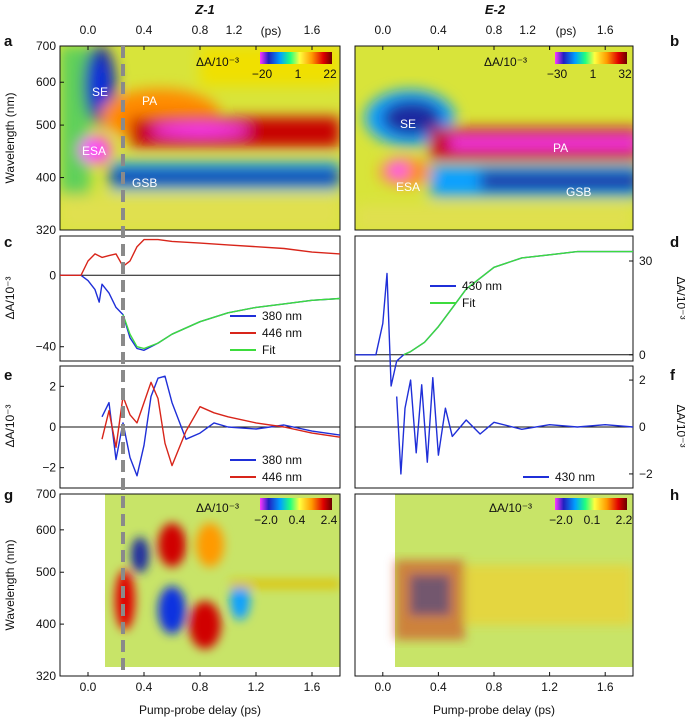  I want to click on legend-label-f-0: 430 nm, so click(575, 477).